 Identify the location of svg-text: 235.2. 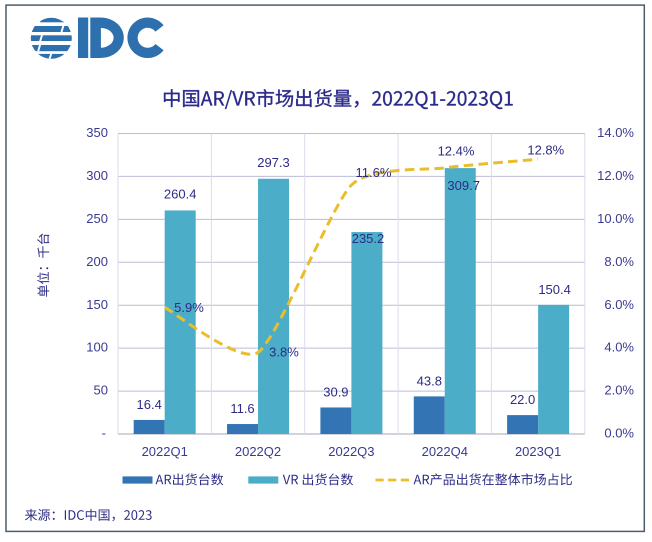
(368, 238).